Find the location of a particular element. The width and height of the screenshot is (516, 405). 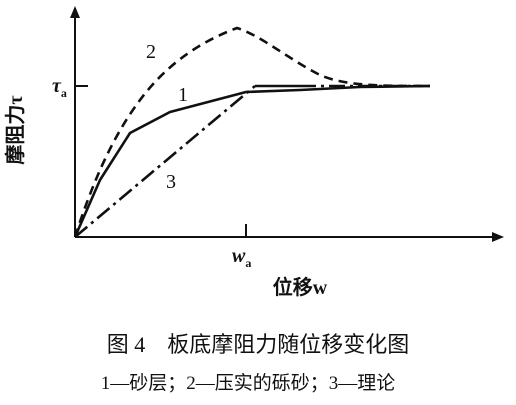

curve-label: 1 is located at coordinates (183, 95).